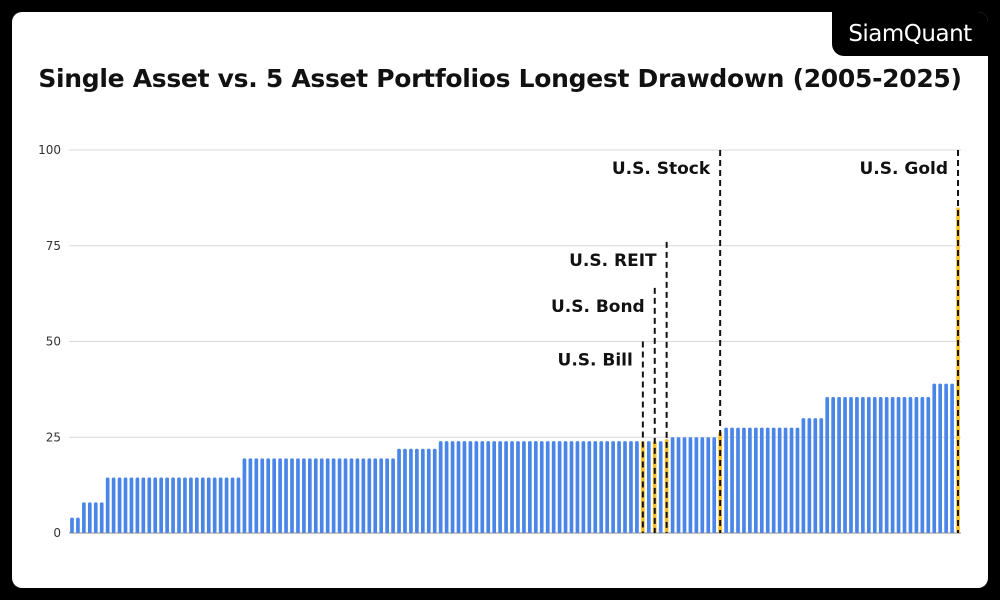 This screenshot has height=600, width=1000. I want to click on annotation-label: U.S. REIT, so click(613, 261).